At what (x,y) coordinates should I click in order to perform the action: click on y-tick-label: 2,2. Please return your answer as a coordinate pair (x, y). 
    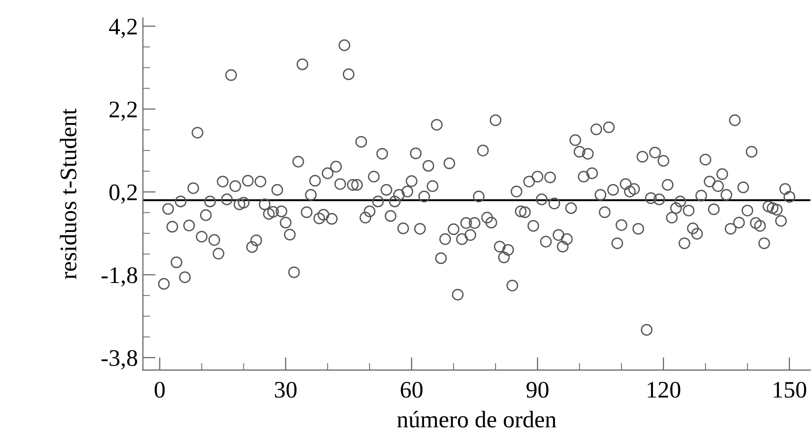
    Looking at the image, I should click on (123, 111).